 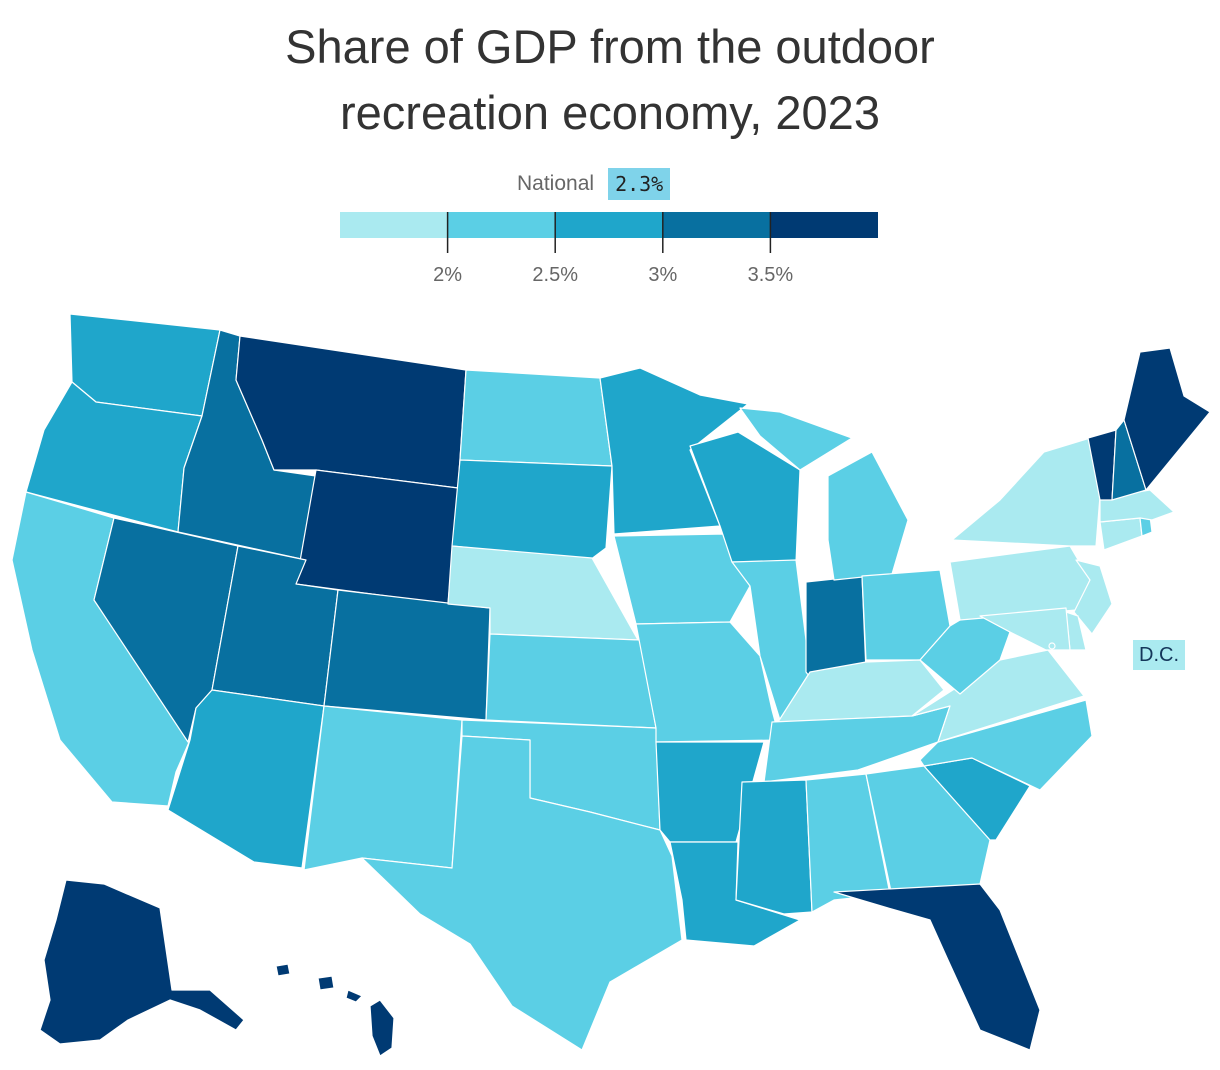 What do you see at coordinates (536, 418) in the screenshot?
I see `state-north-dakota` at bounding box center [536, 418].